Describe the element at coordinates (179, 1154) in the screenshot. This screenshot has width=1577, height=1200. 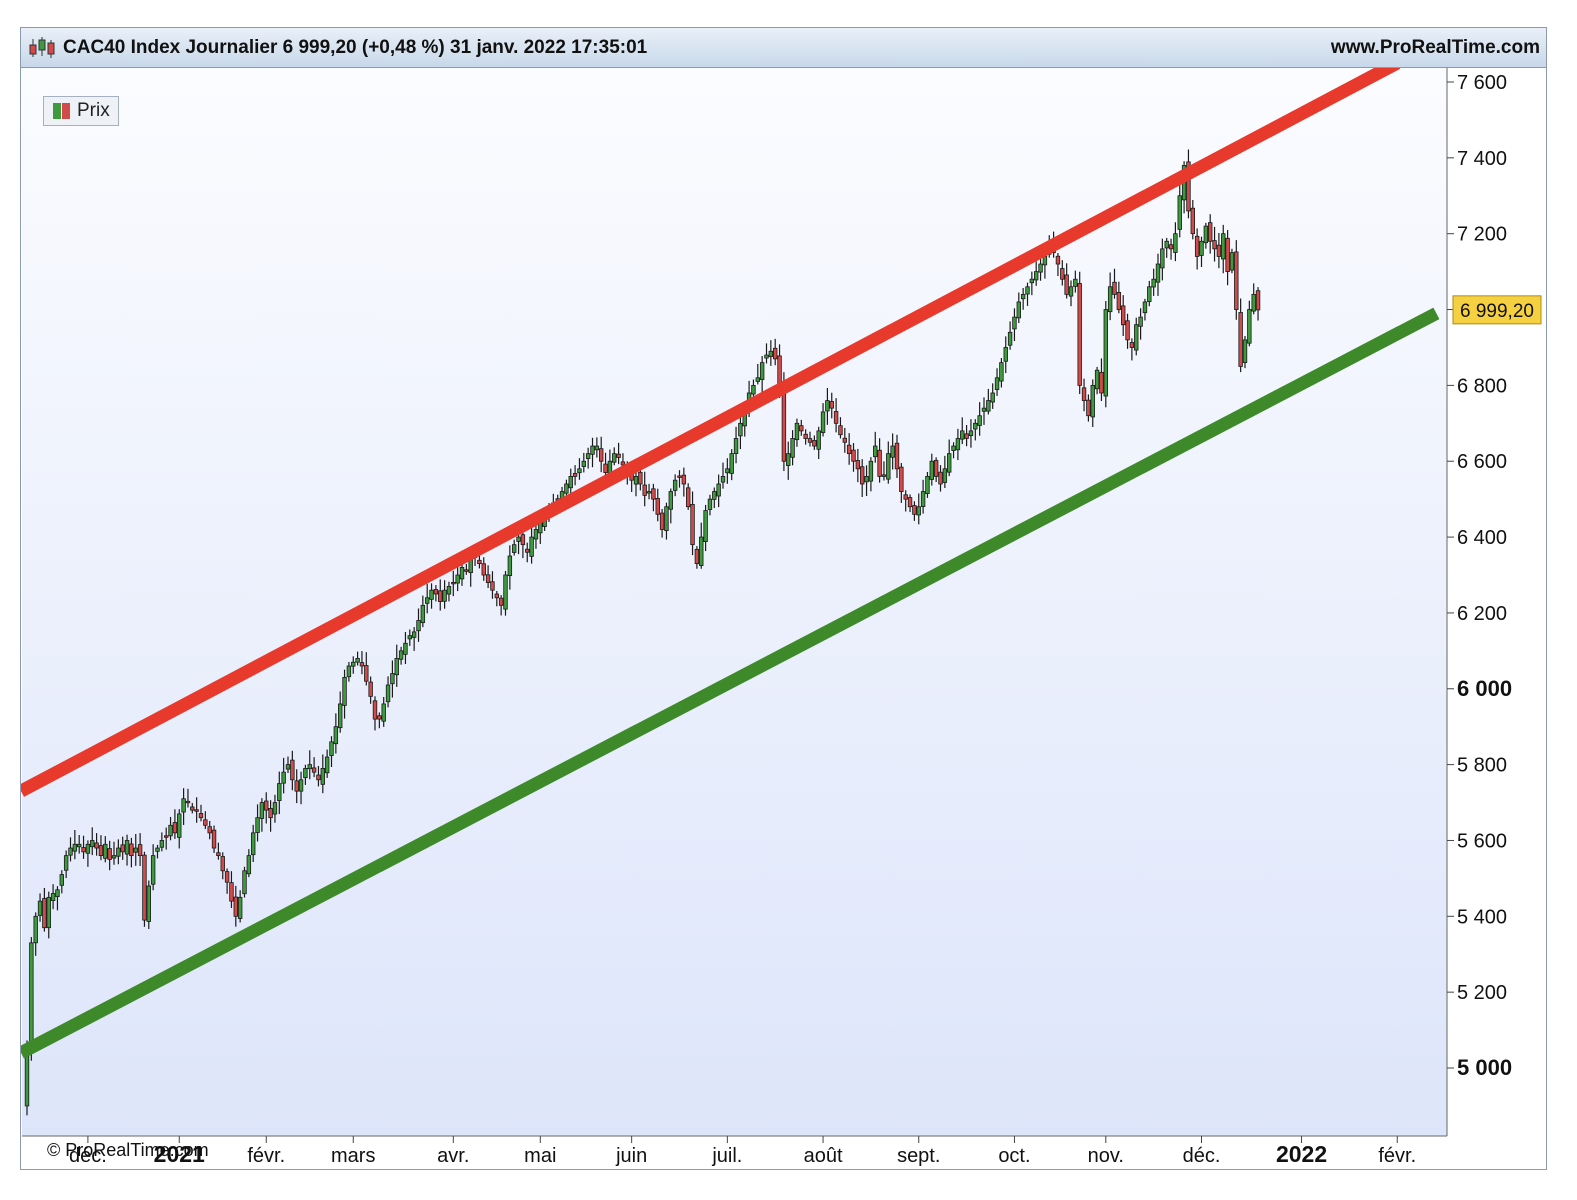
I see `time-tick-label: 2021` at that location.